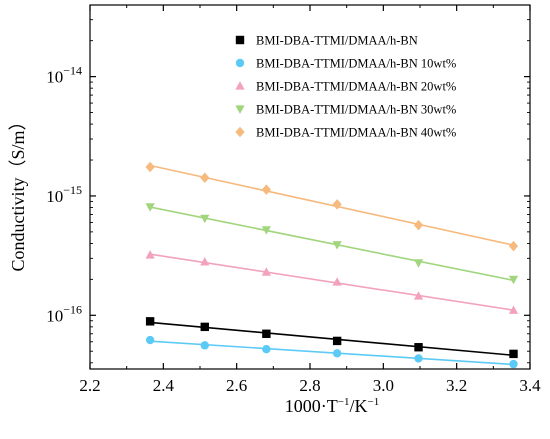  Describe the element at coordinates (530, 385) in the screenshot. I see `x-tick-label-6: 3.4` at that location.